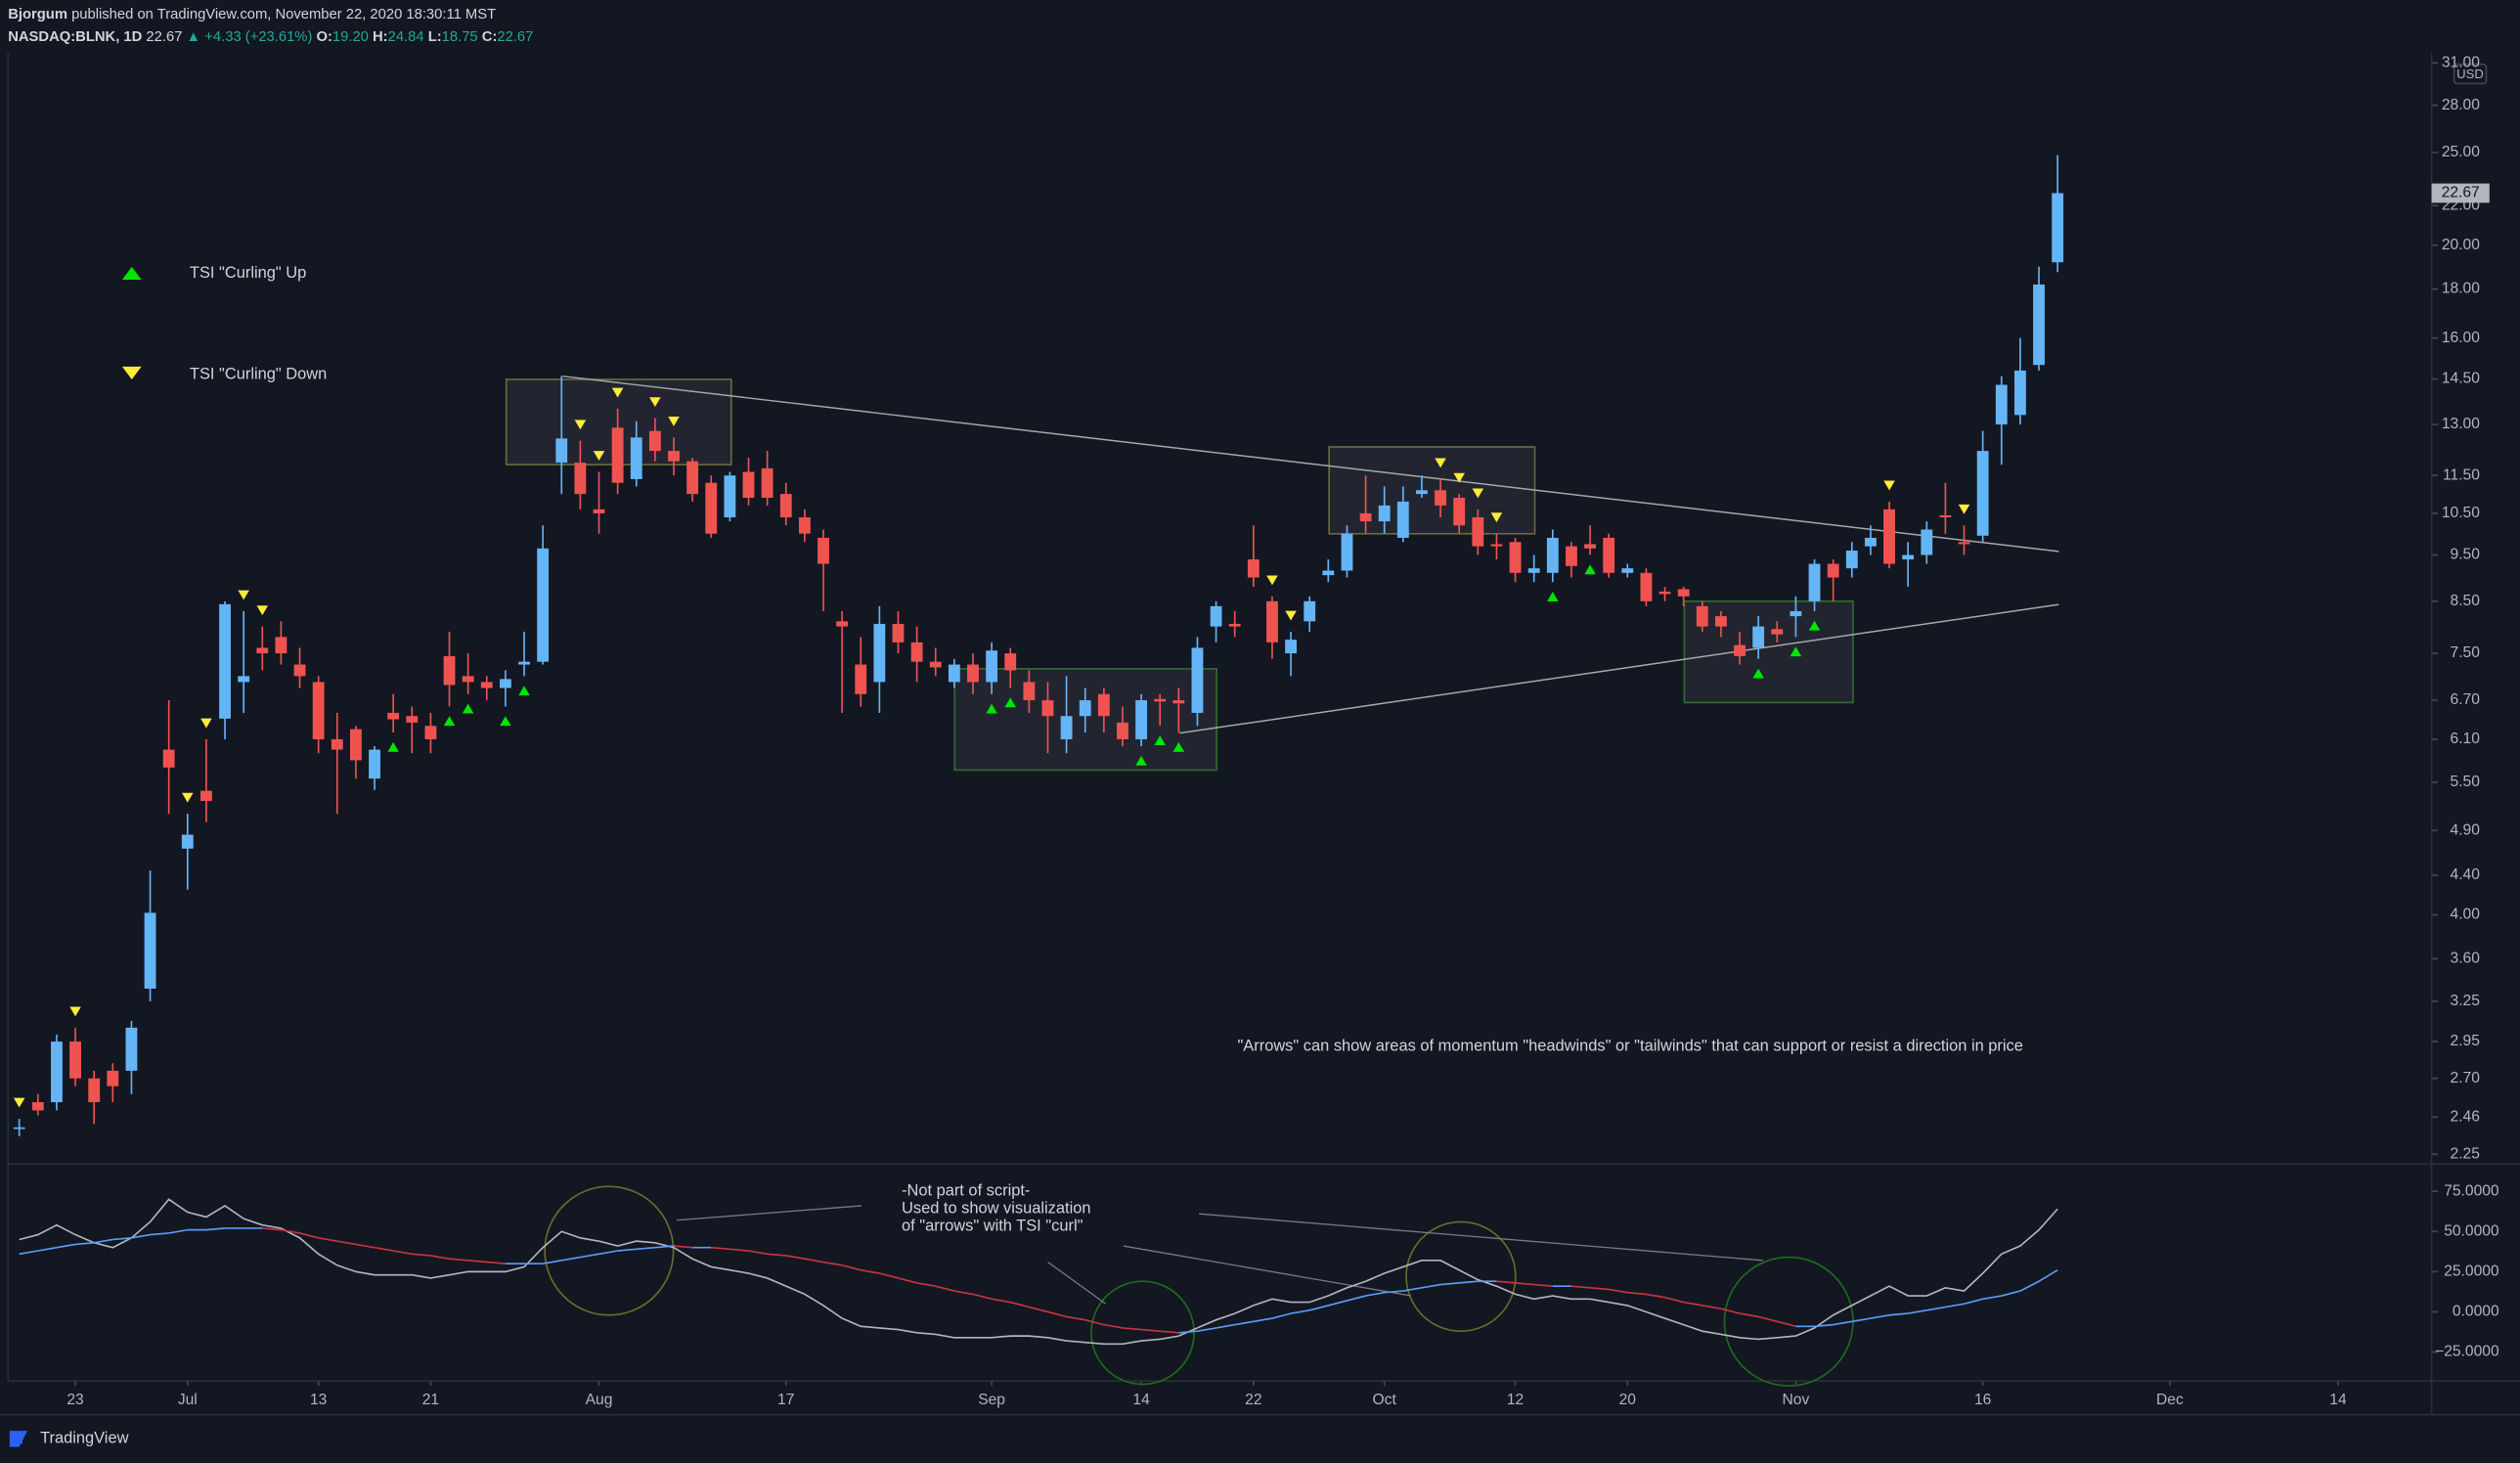 The width and height of the screenshot is (2520, 1463). I want to click on logo, so click(18, 1439).